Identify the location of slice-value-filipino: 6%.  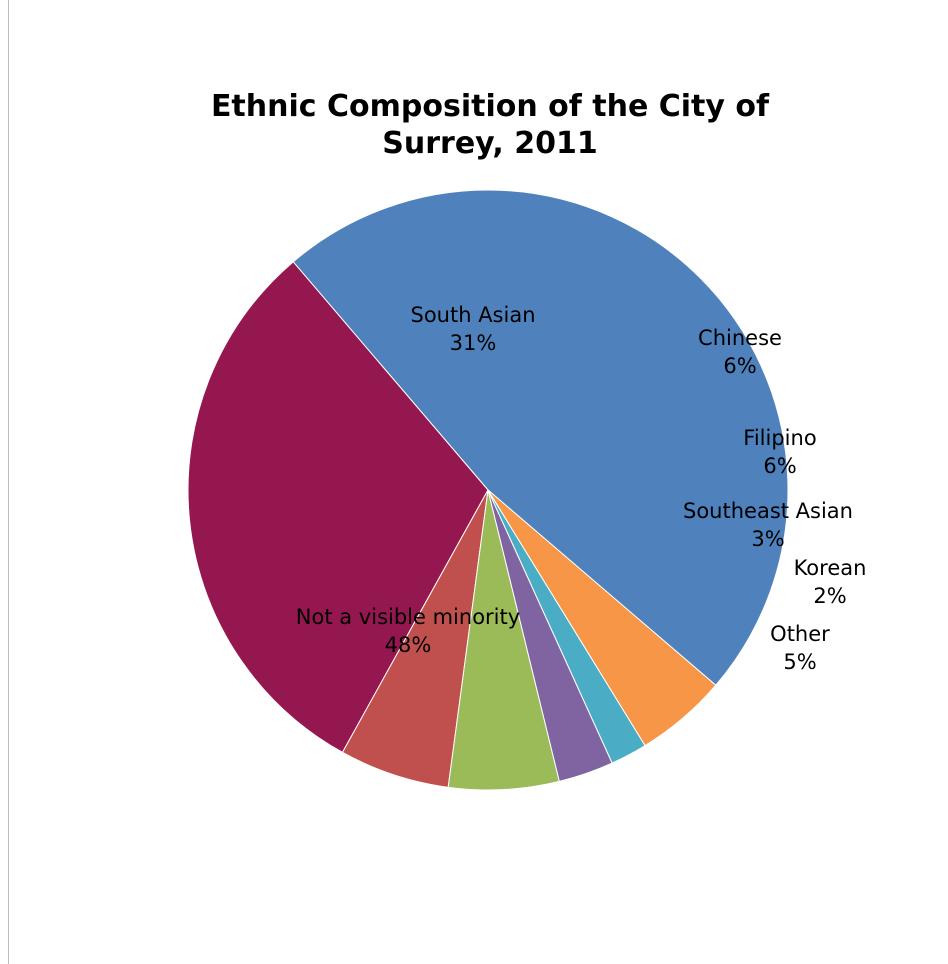
(779, 466).